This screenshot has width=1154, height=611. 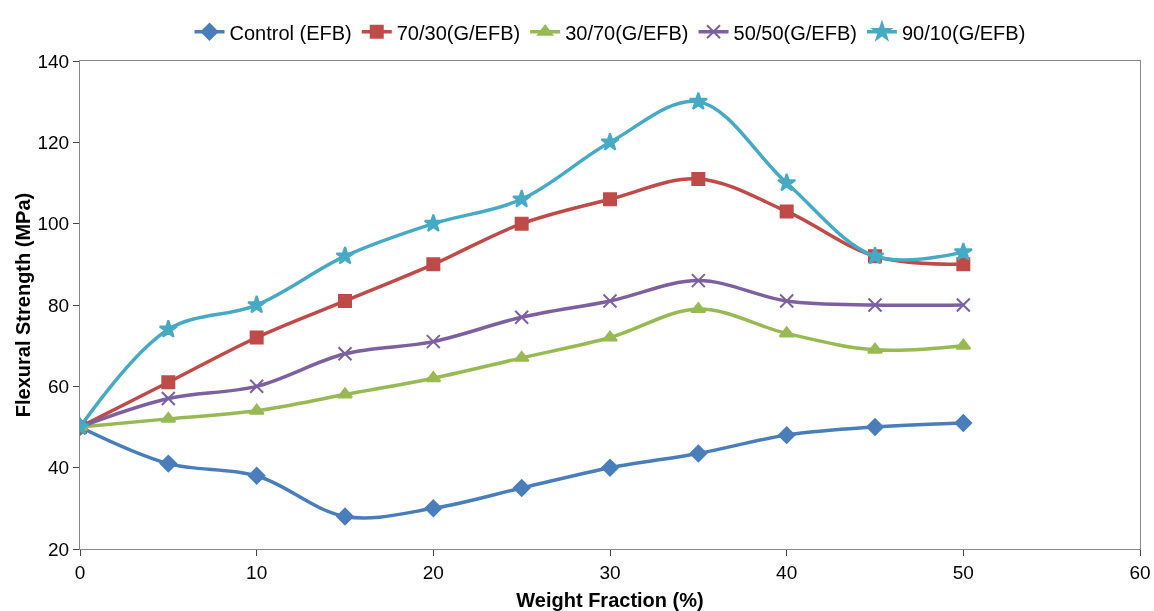 What do you see at coordinates (53, 61) in the screenshot?
I see `y-tick-label: 140` at bounding box center [53, 61].